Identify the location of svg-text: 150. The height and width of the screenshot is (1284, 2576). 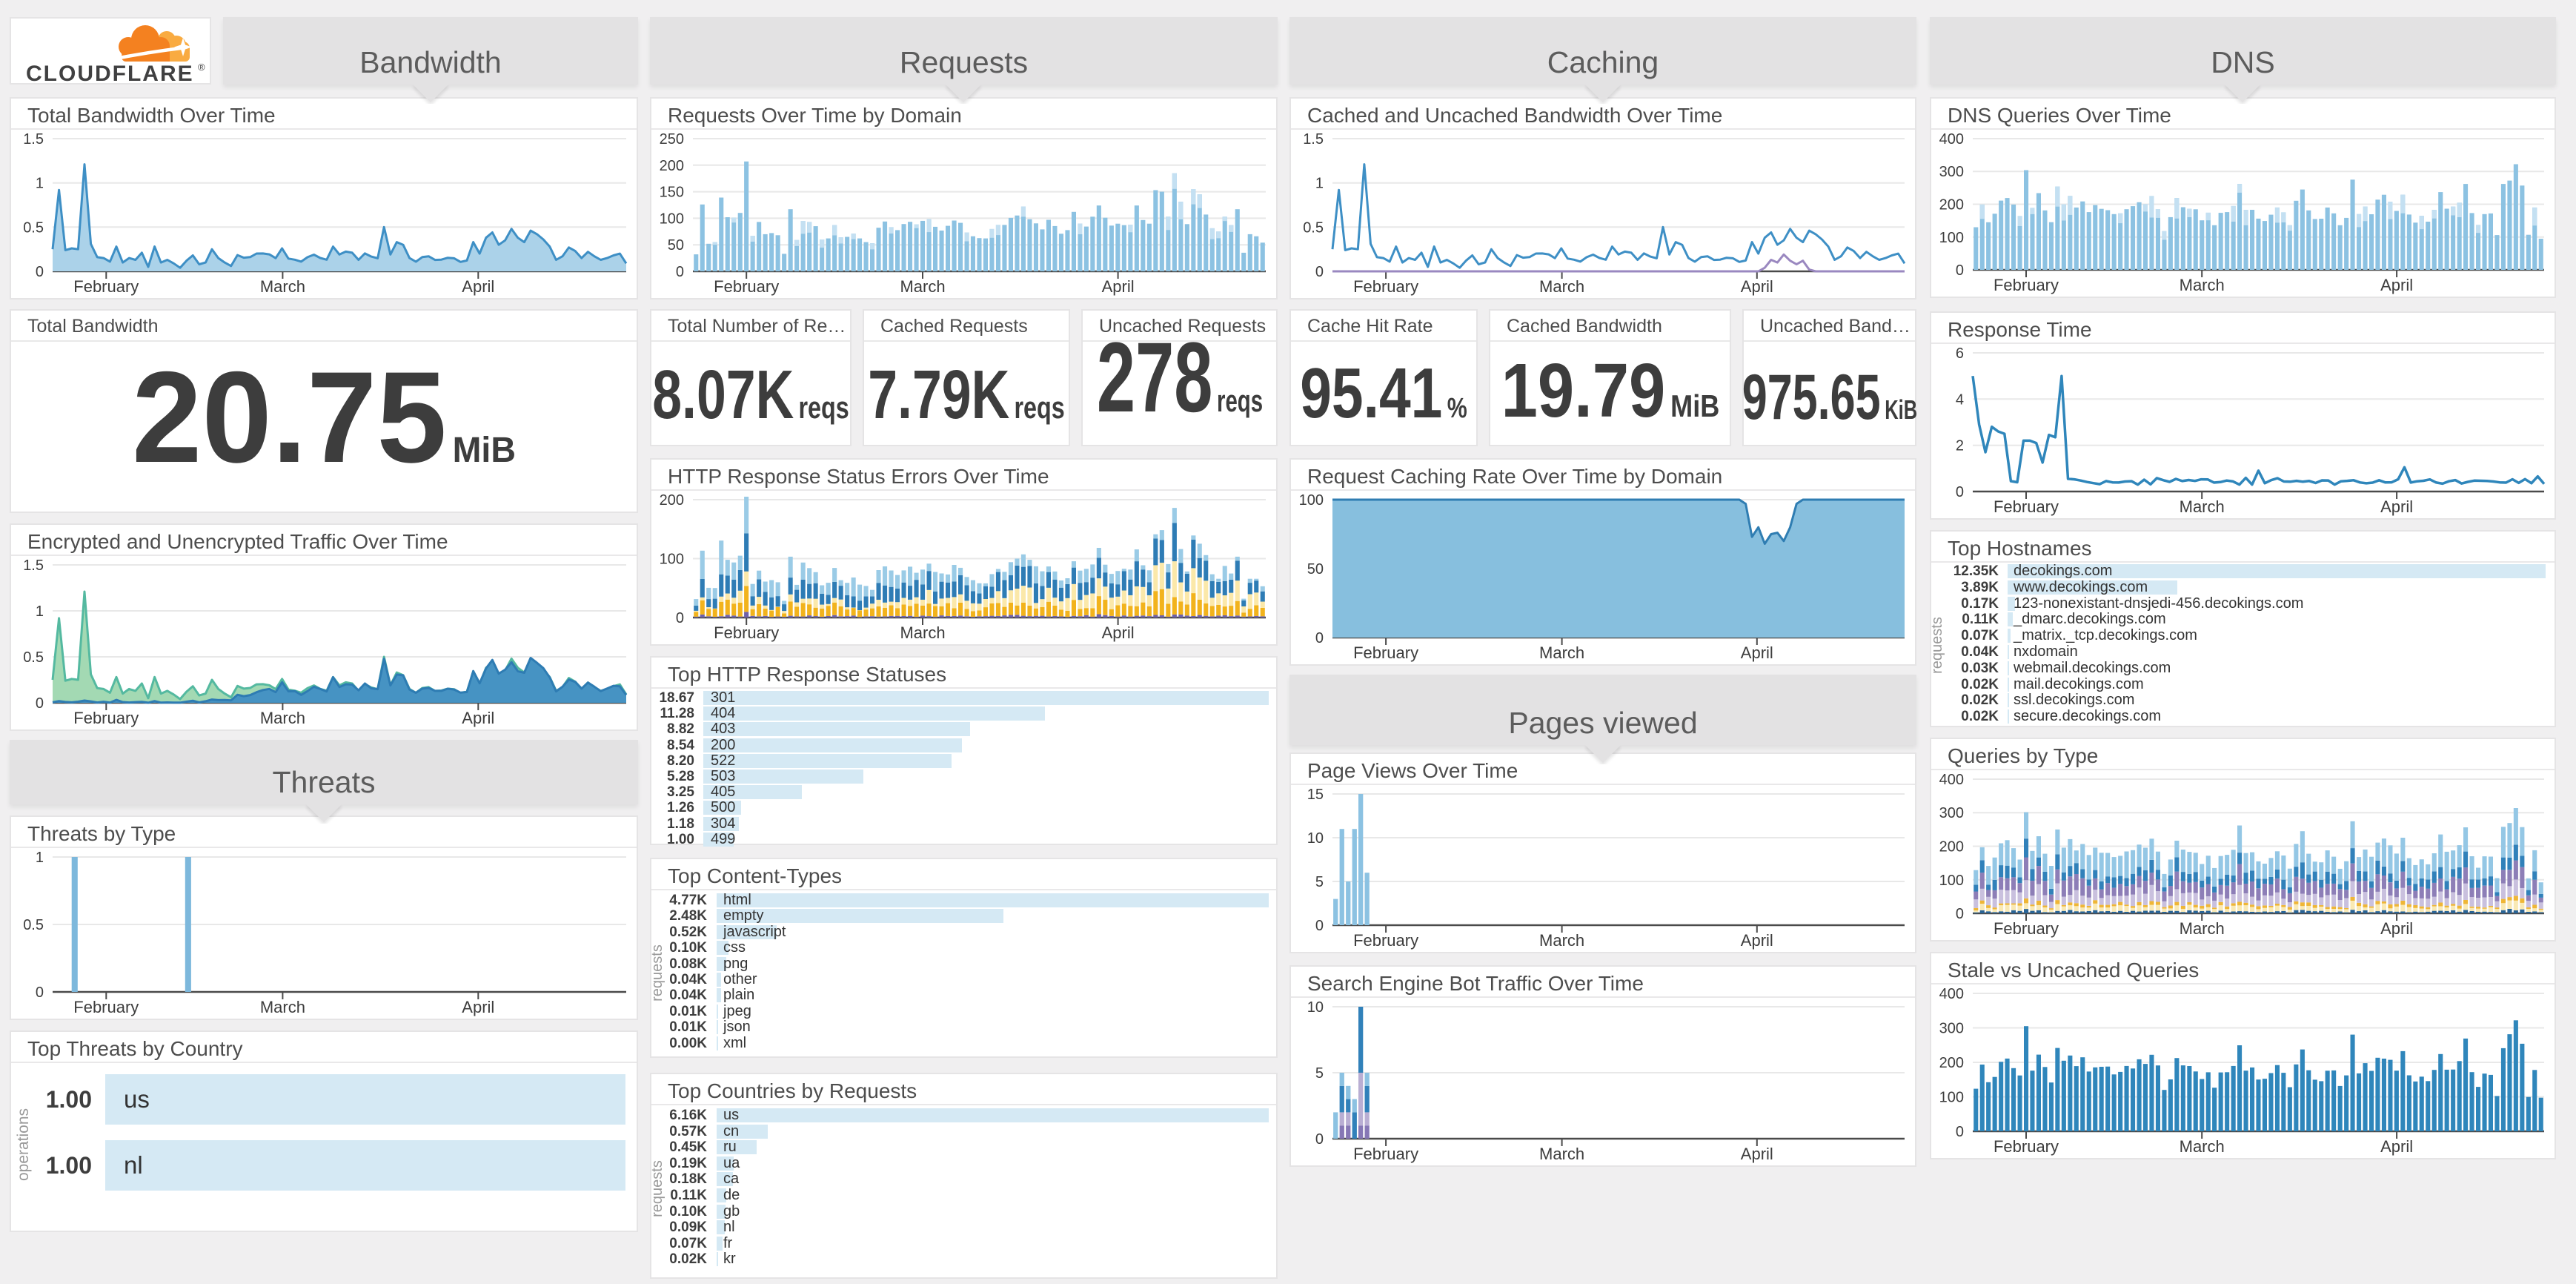
(672, 193).